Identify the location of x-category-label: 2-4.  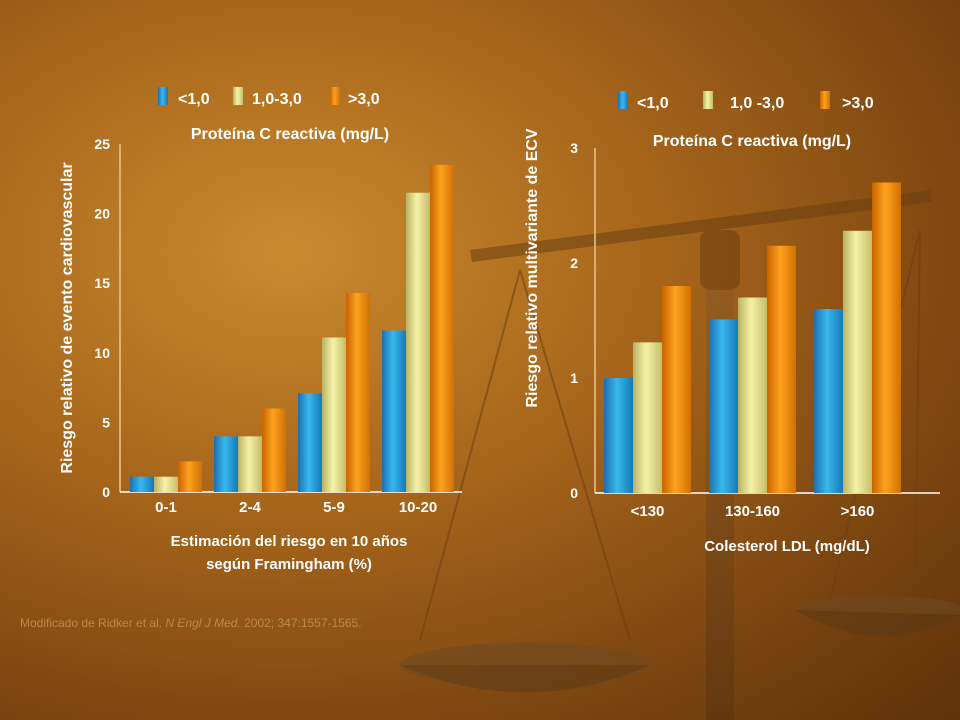
(250, 507).